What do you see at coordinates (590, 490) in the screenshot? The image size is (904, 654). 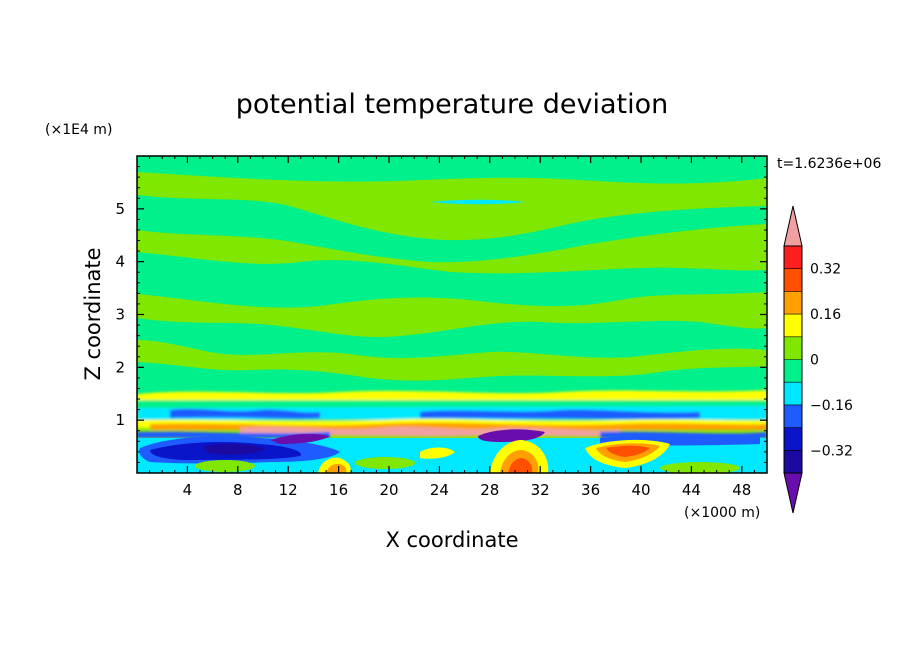 I see `x-tick-label: 36` at bounding box center [590, 490].